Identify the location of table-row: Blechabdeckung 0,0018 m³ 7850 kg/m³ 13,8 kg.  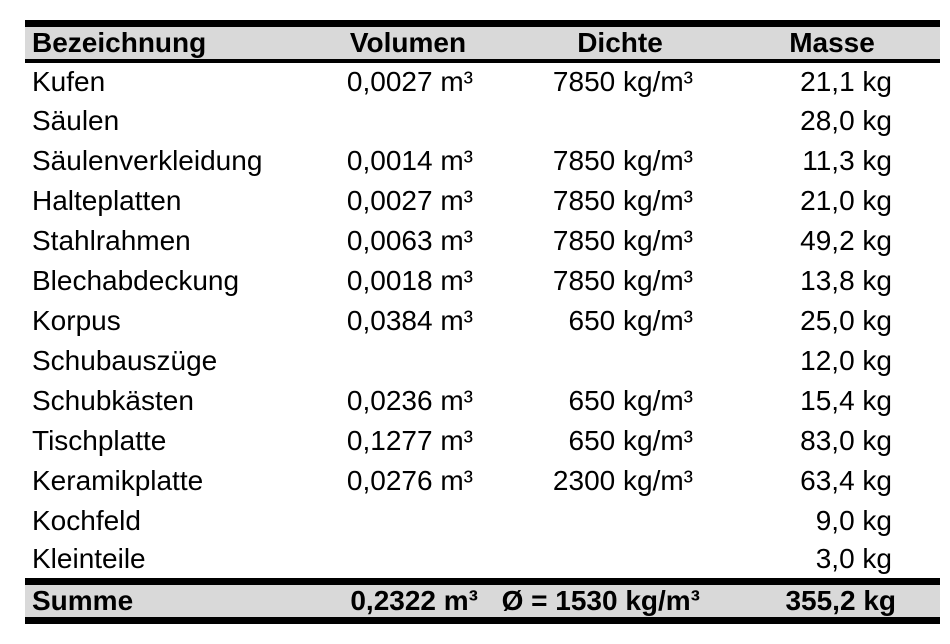
(482, 281).